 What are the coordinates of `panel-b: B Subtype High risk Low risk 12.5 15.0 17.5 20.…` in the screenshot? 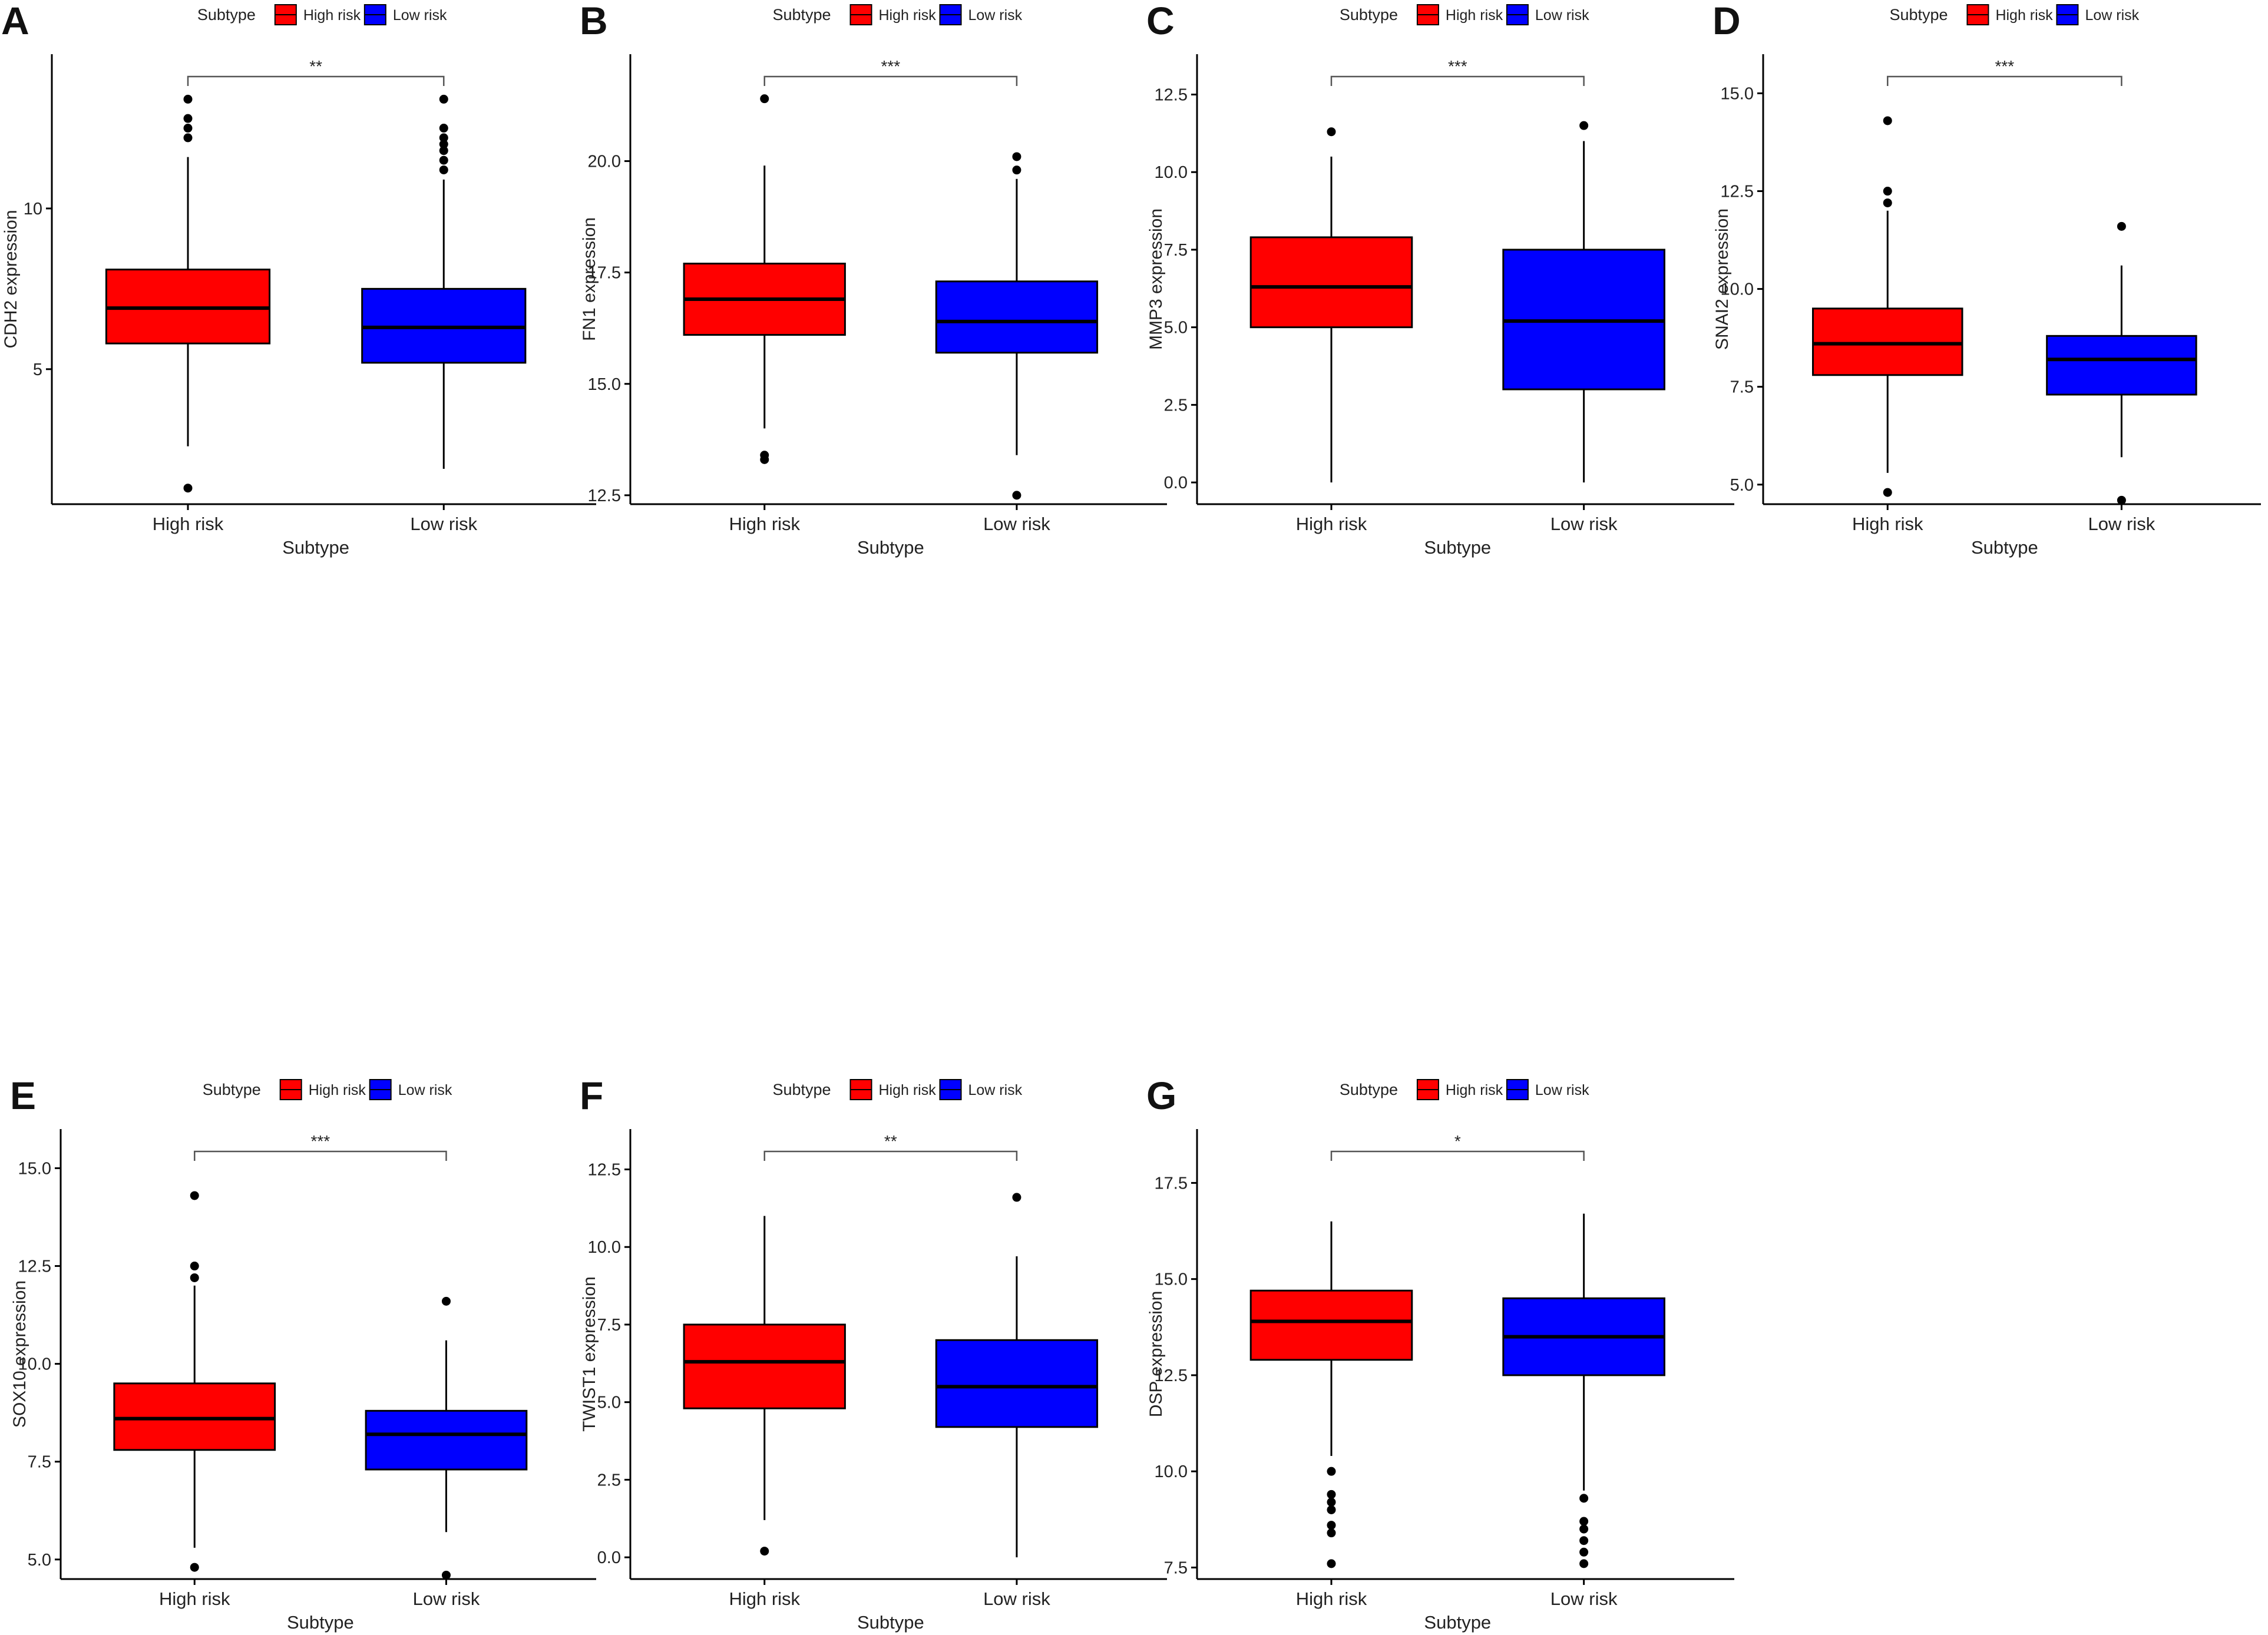 It's located at (873, 279).